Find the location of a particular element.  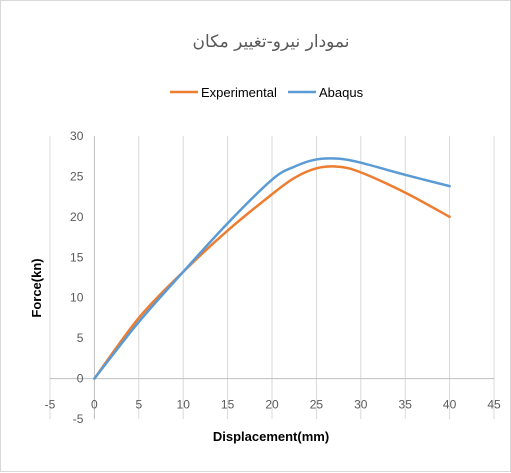

x-tick-label: 40 is located at coordinates (450, 405).